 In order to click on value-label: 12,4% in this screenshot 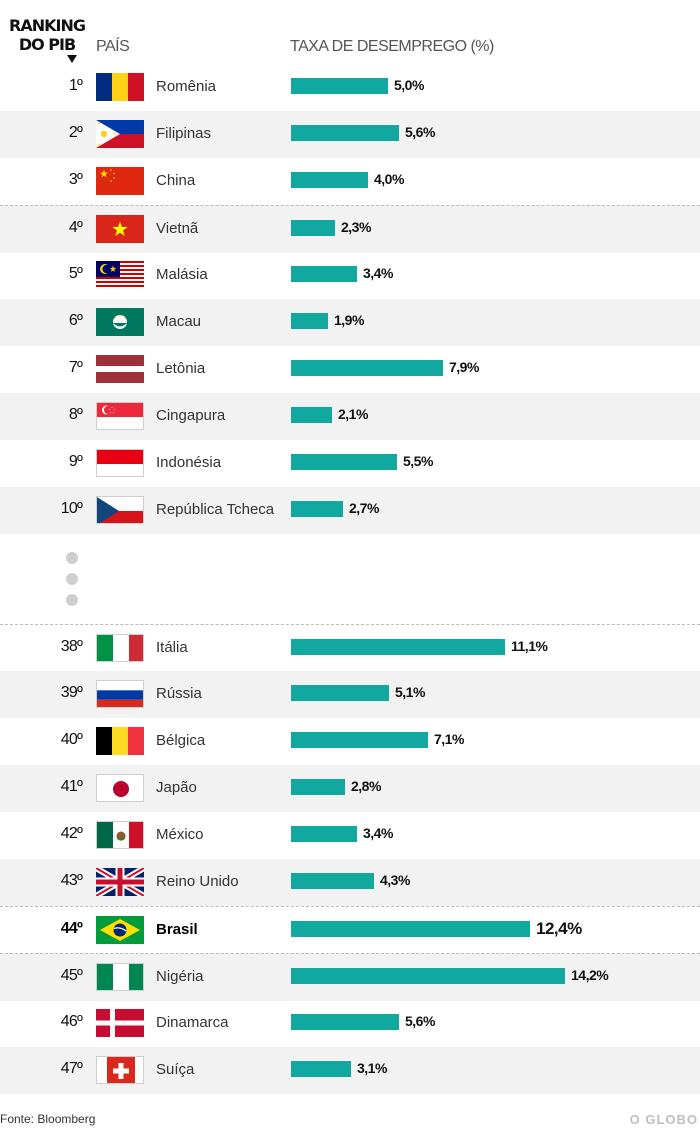, I will do `click(559, 928)`.